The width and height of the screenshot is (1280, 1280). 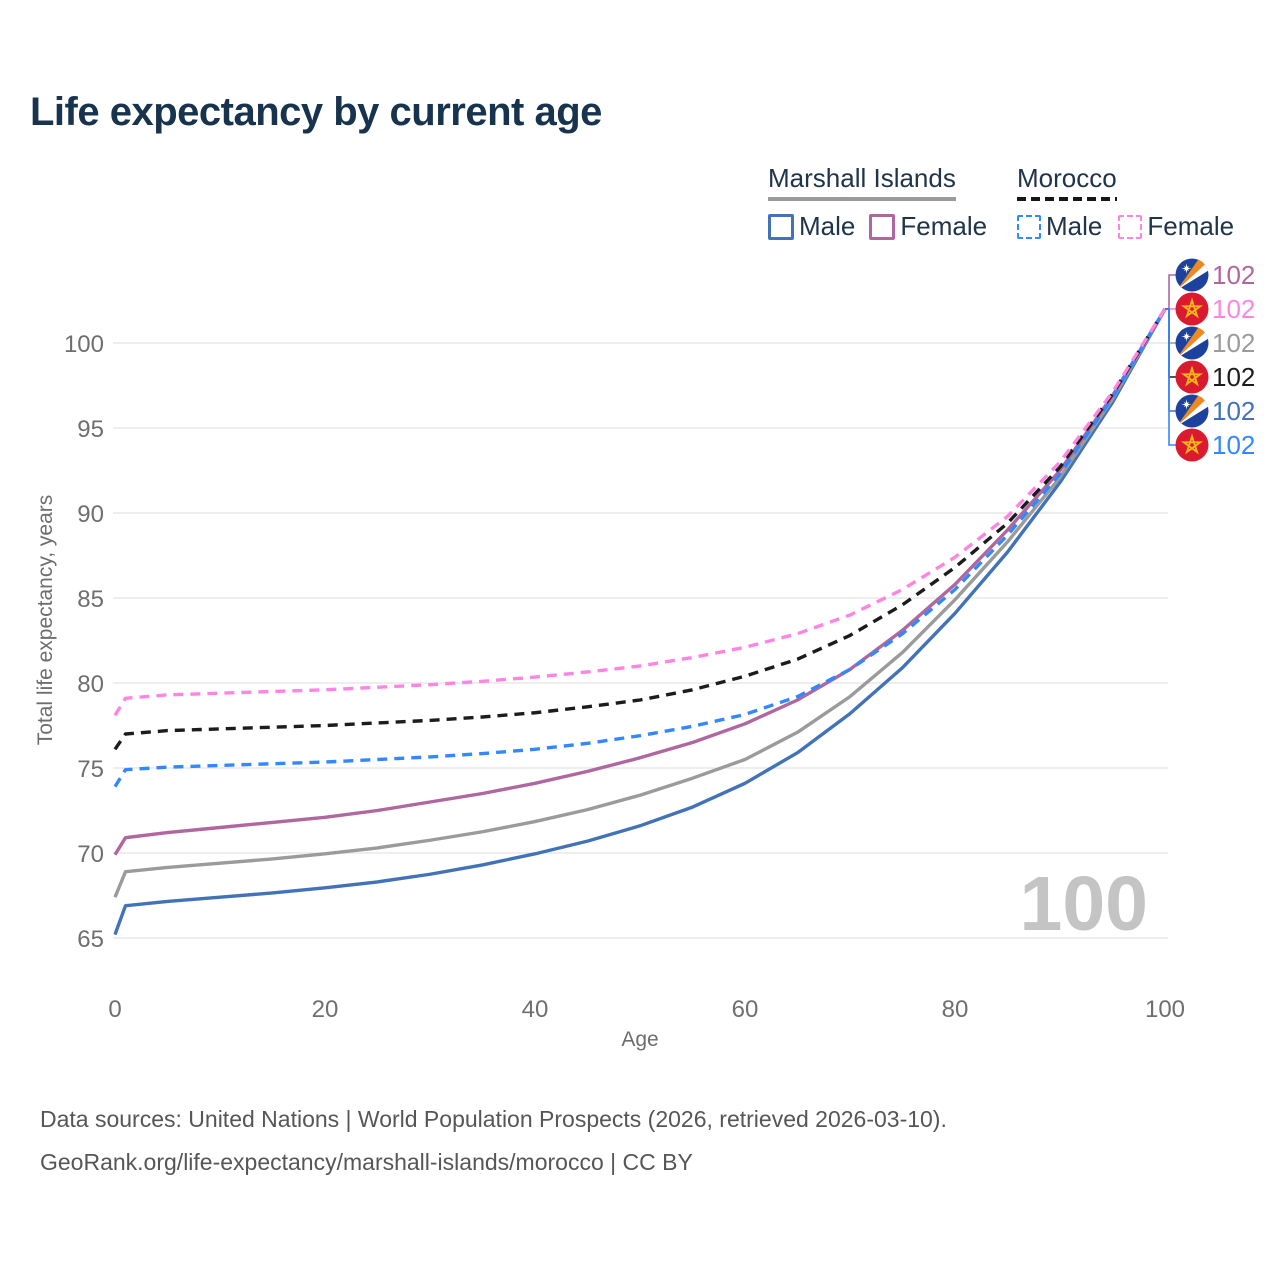 I want to click on legend-country-marshall-islands: Marshall Islands, so click(x=862, y=182).